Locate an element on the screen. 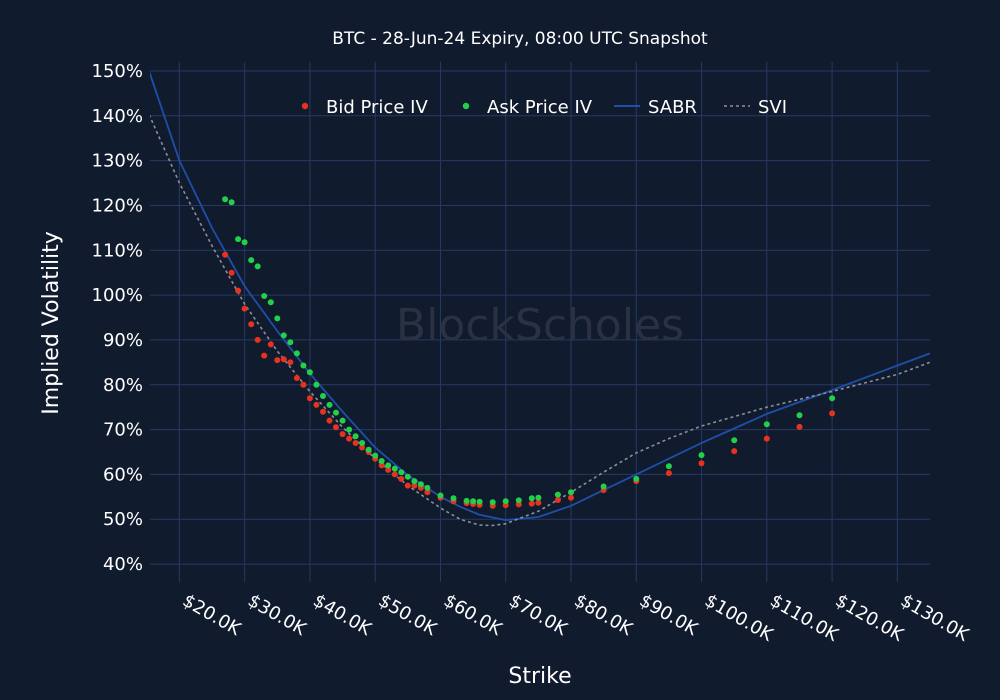 Image resolution: width=1000 pixels, height=700 pixels. y-tick-label: 100% is located at coordinates (117, 295).